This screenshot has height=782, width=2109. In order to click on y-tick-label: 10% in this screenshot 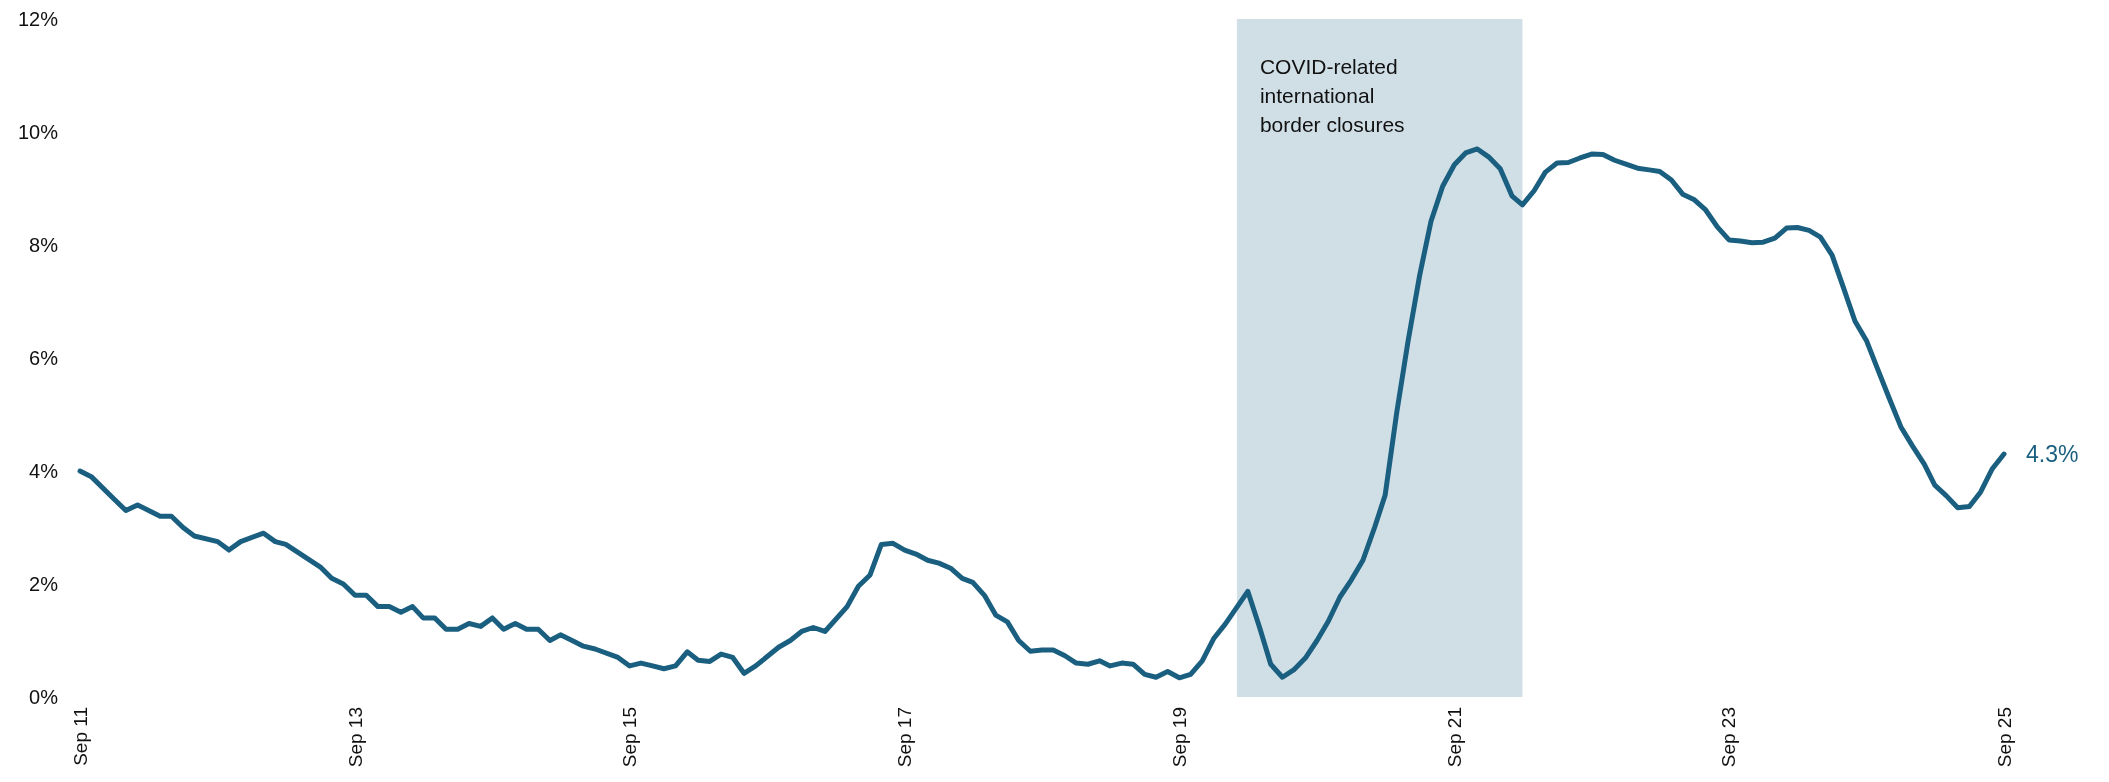, I will do `click(38, 132)`.